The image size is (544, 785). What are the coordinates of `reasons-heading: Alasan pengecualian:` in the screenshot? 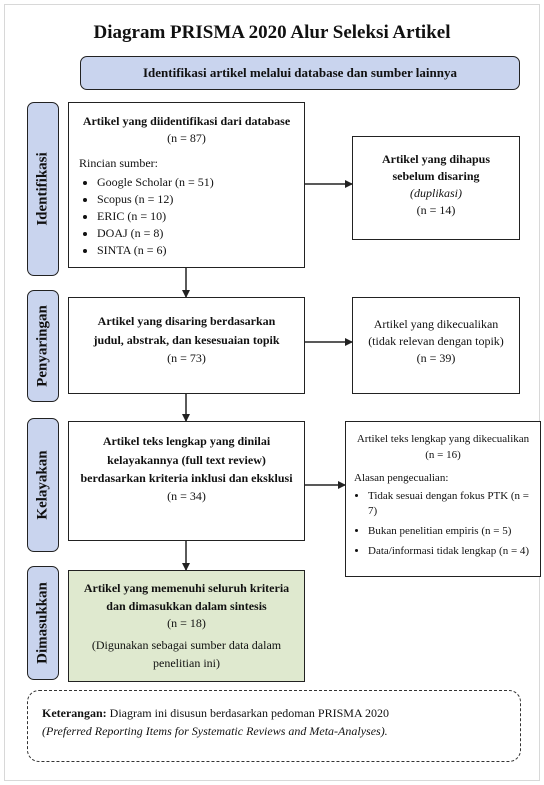 It's located at (401, 478).